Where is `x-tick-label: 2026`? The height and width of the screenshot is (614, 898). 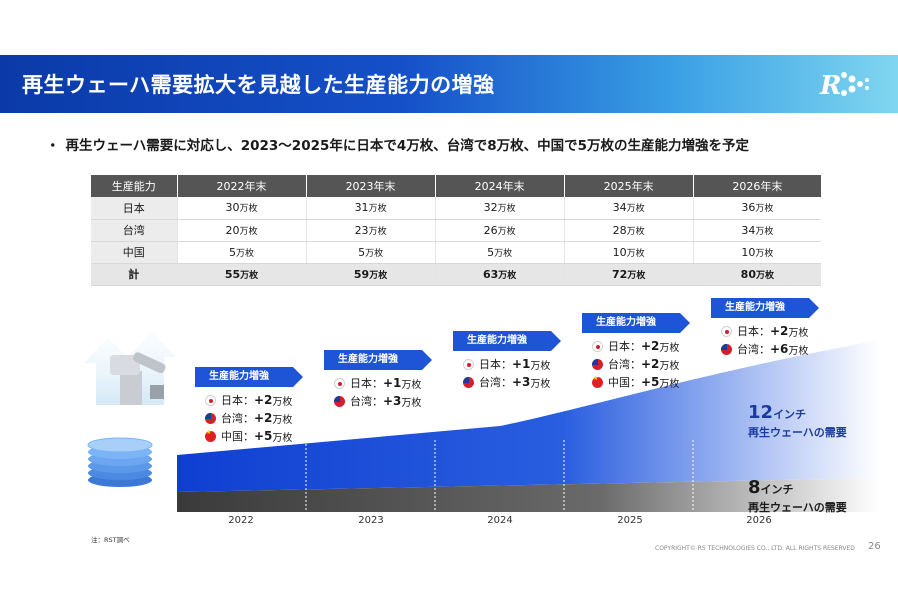 x-tick-label: 2026 is located at coordinates (759, 520).